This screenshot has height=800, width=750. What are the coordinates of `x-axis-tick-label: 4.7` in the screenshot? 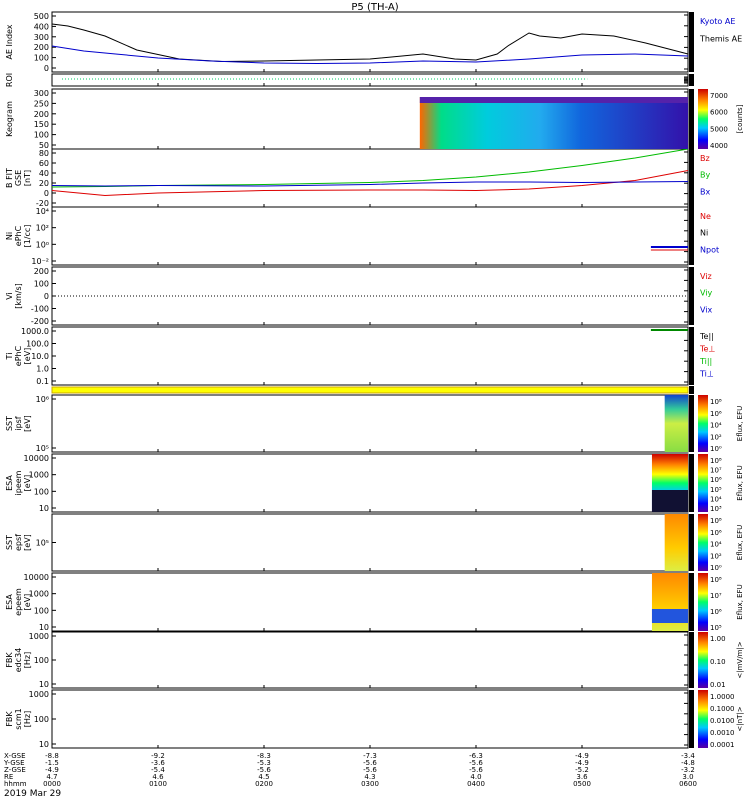 It's located at (51, 777).